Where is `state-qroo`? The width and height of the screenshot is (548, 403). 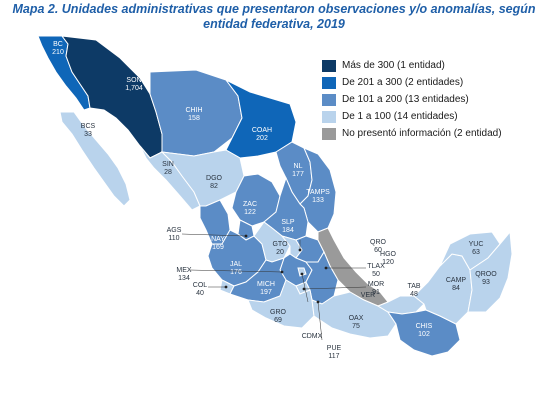 state-qroo is located at coordinates (490, 271).